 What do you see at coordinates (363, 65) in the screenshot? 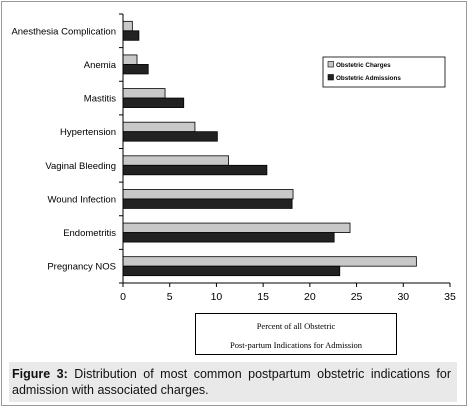
I see `legend-label-0: Obstetric Charges` at bounding box center [363, 65].